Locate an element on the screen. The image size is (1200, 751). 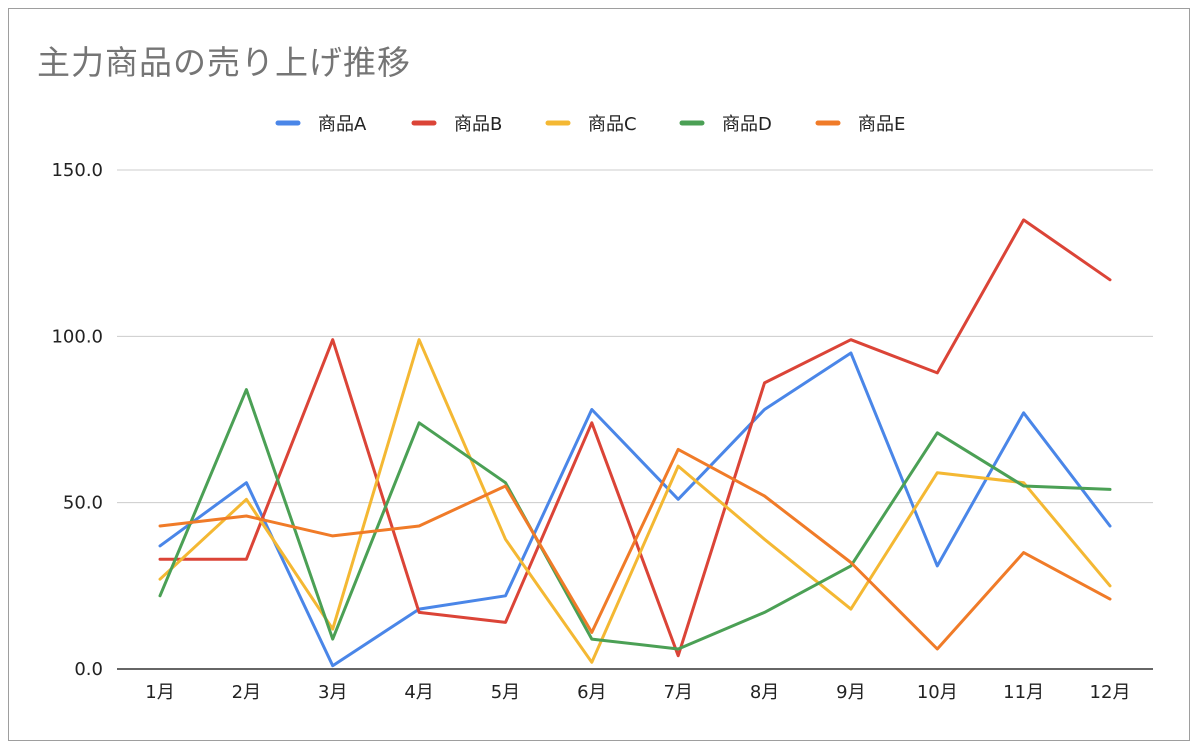
legend-item: 商品C is located at coordinates (591, 124).